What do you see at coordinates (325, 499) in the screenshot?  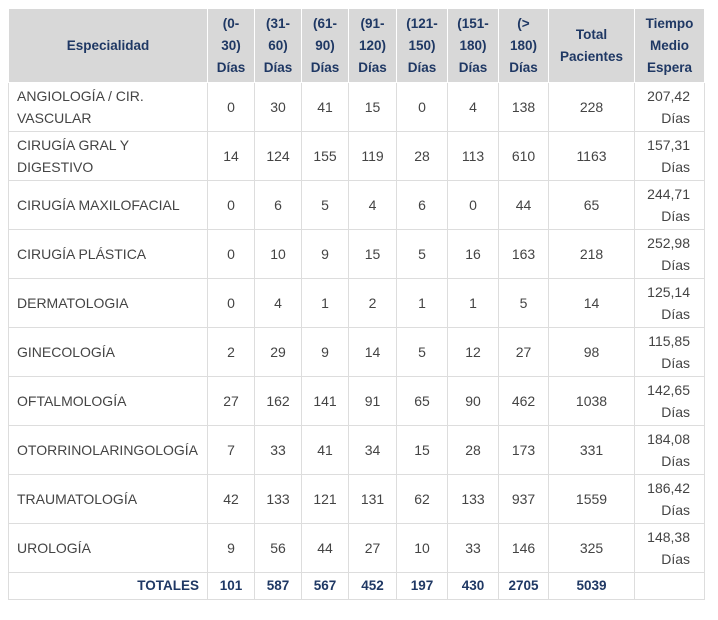 I see `value-cell: 121` at bounding box center [325, 499].